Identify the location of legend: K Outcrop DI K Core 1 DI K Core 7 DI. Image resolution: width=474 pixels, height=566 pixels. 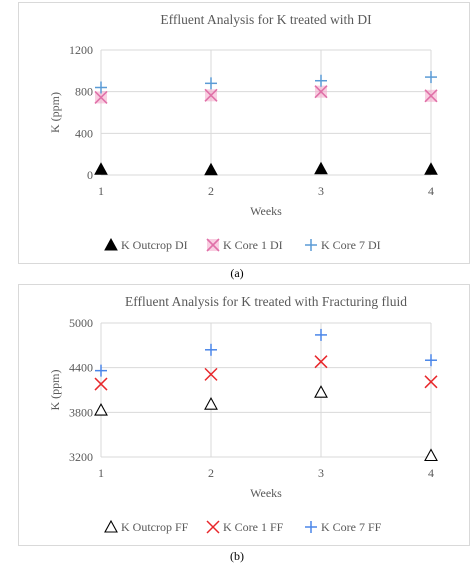
(242, 244).